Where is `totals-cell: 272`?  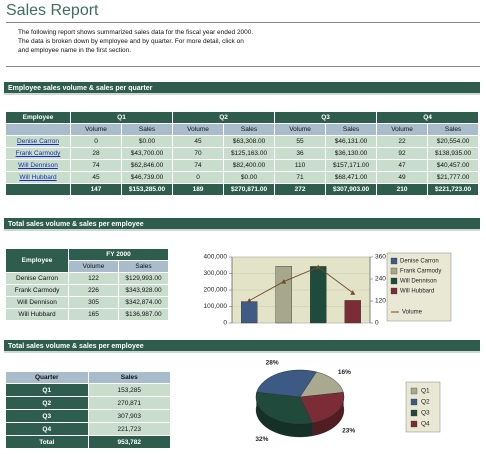 totals-cell: 272 is located at coordinates (300, 189).